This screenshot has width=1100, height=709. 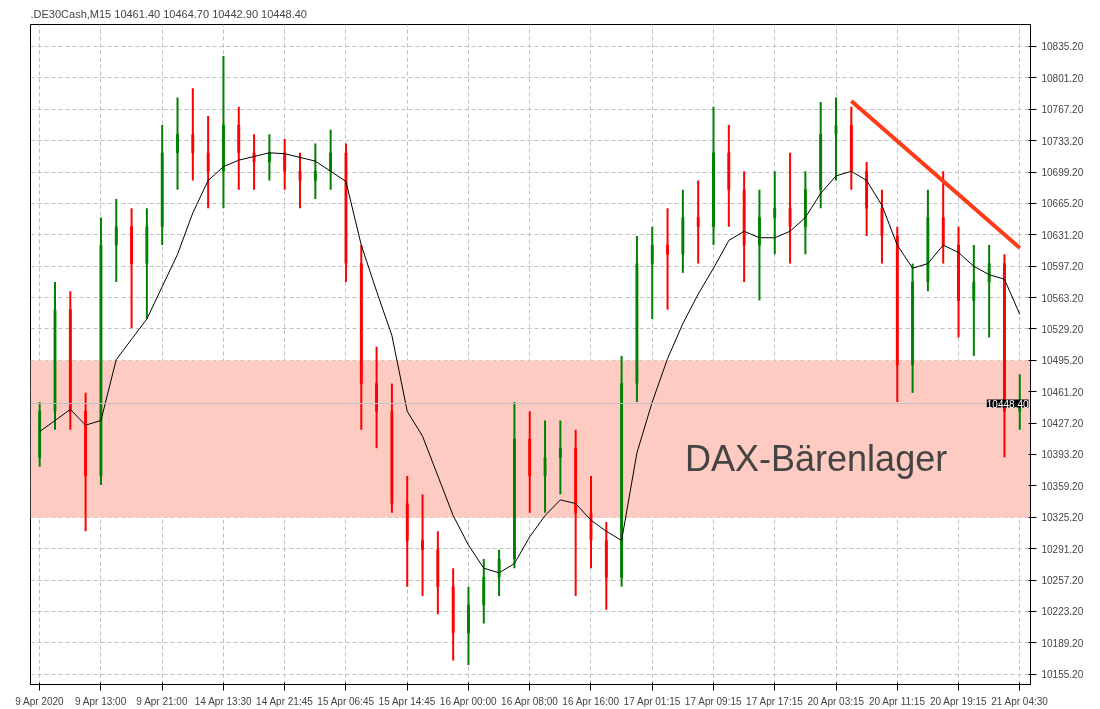 What do you see at coordinates (468, 701) in the screenshot?
I see `x-tick-label: 16 Apr 00:00` at bounding box center [468, 701].